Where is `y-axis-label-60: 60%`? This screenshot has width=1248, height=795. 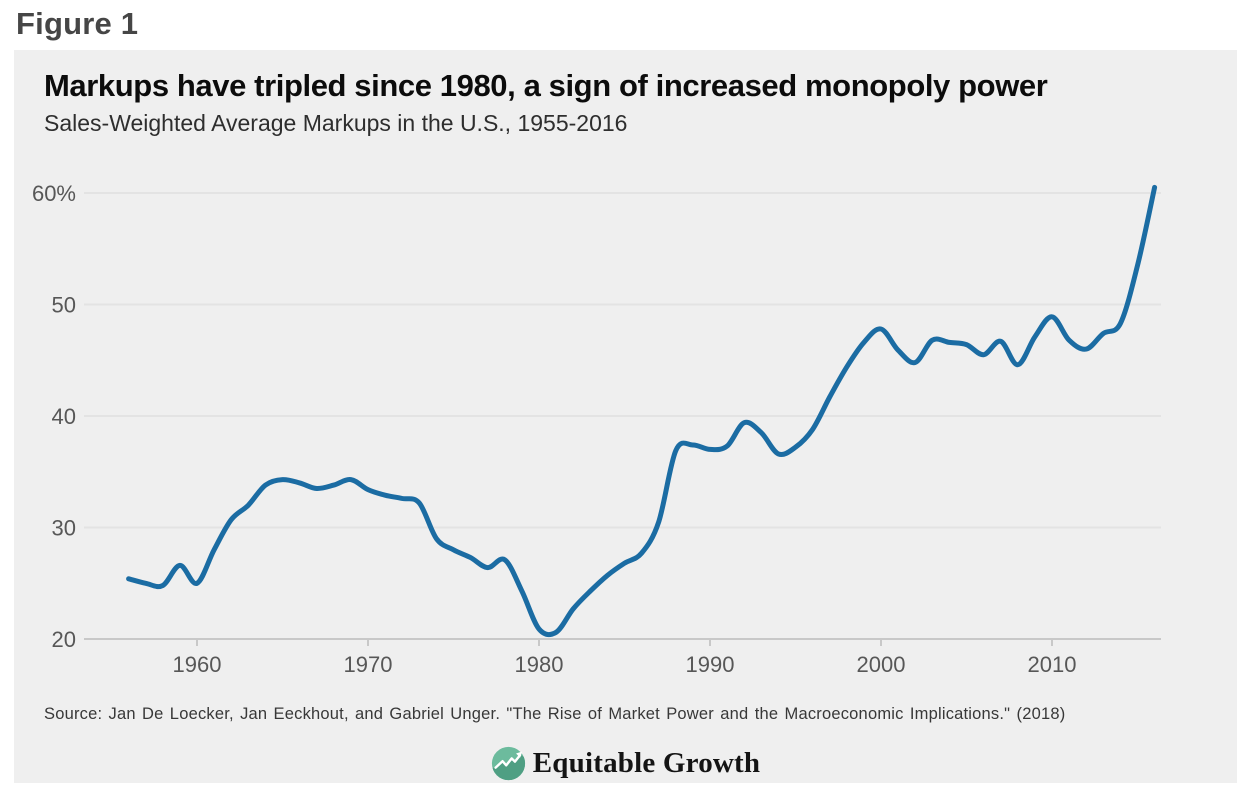
y-axis-label-60: 60% is located at coordinates (54, 193).